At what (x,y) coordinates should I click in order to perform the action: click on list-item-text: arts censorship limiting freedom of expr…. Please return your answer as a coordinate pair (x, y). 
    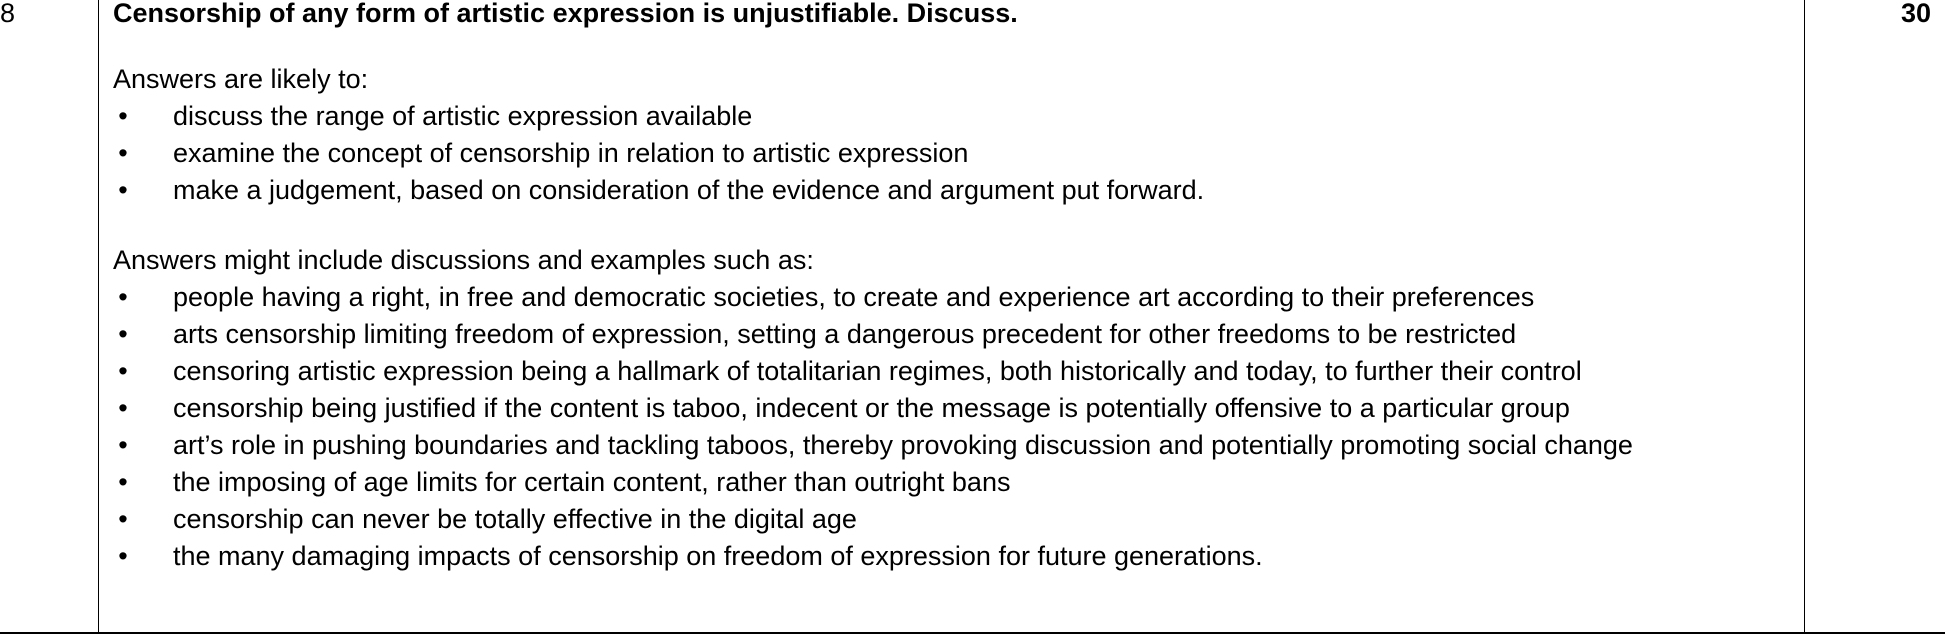
    Looking at the image, I should click on (845, 334).